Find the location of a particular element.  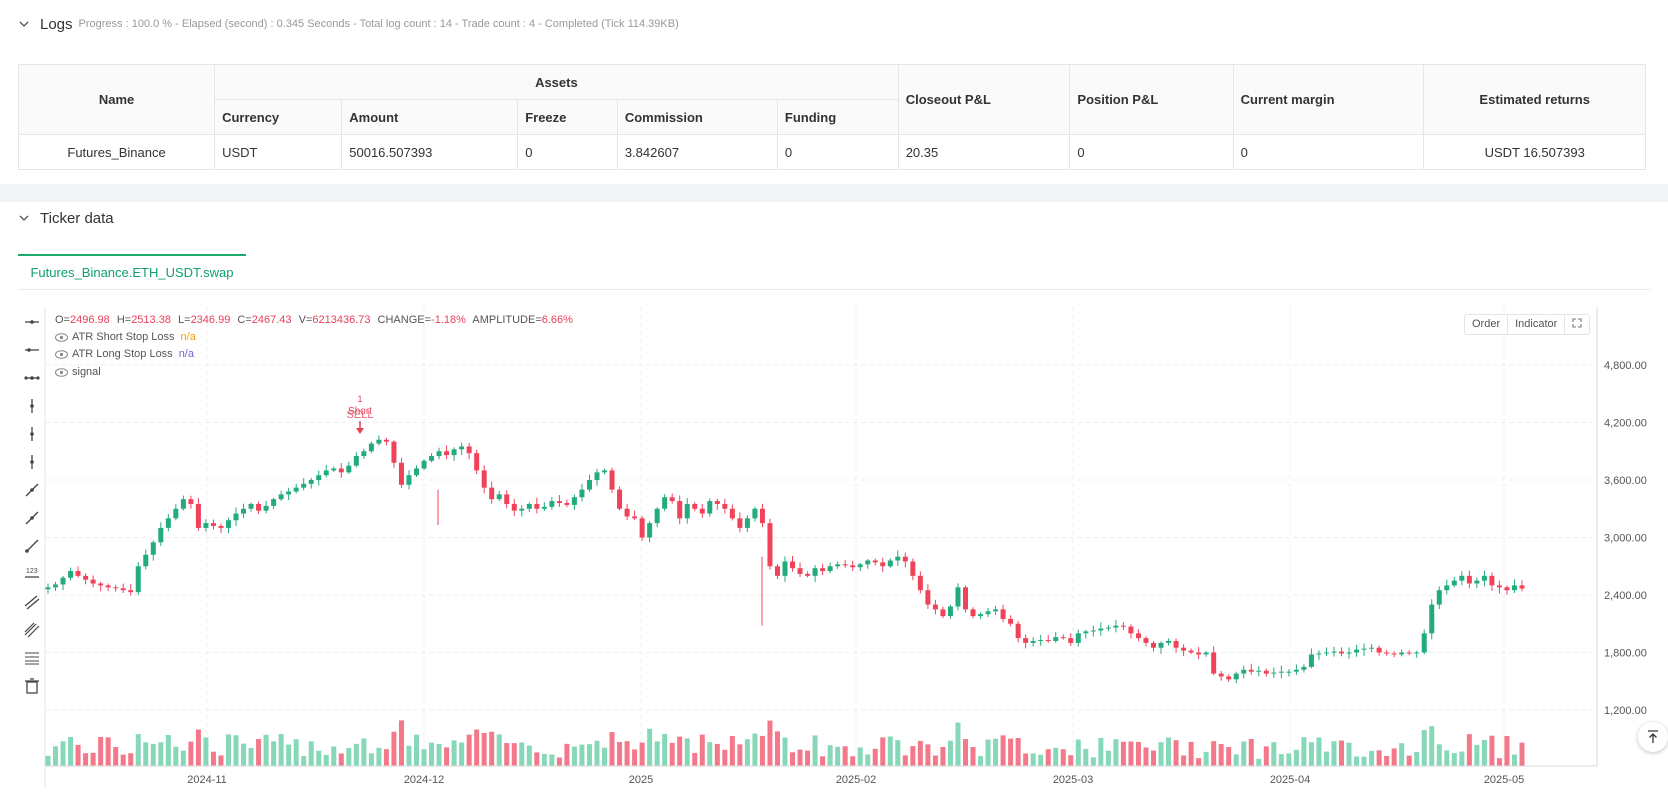

legend-label: ATR Long Stop Loss is located at coordinates (122, 354).